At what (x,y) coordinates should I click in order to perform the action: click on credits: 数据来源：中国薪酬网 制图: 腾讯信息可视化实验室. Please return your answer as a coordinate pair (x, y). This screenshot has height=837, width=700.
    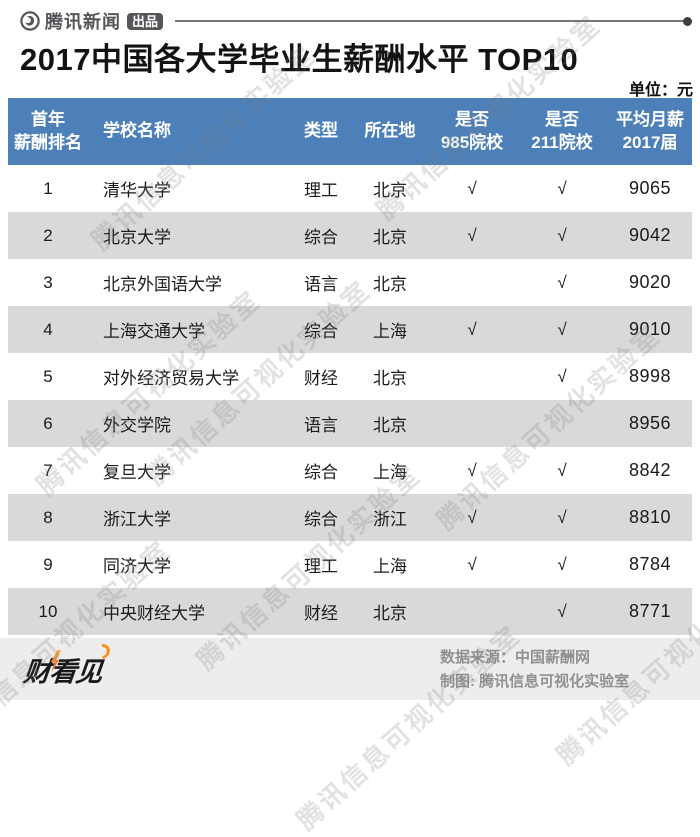
    Looking at the image, I should click on (534, 670).